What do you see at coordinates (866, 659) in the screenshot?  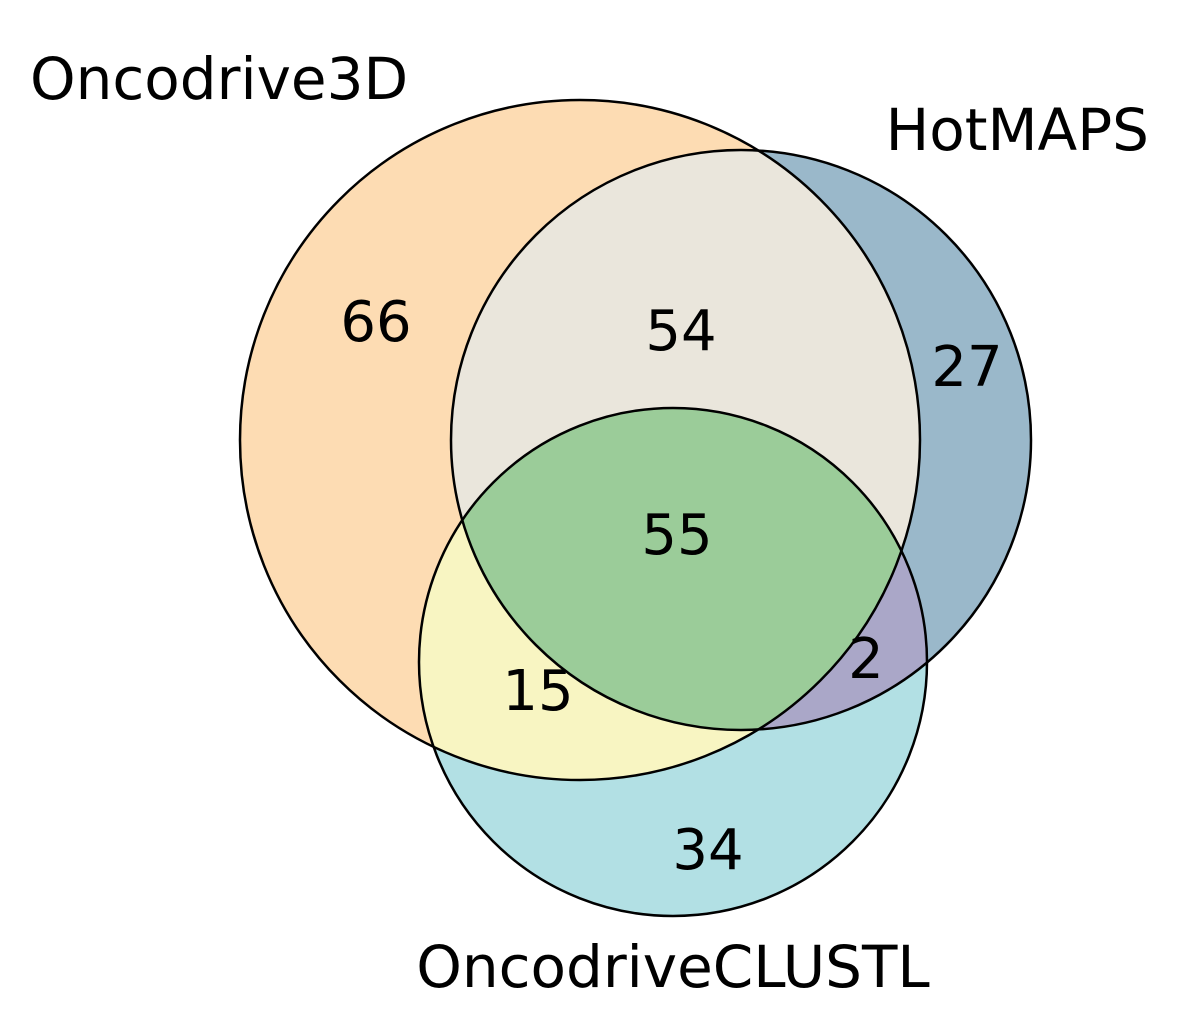 I see `count-hotmaps-oncodriveclustl: 2` at bounding box center [866, 659].